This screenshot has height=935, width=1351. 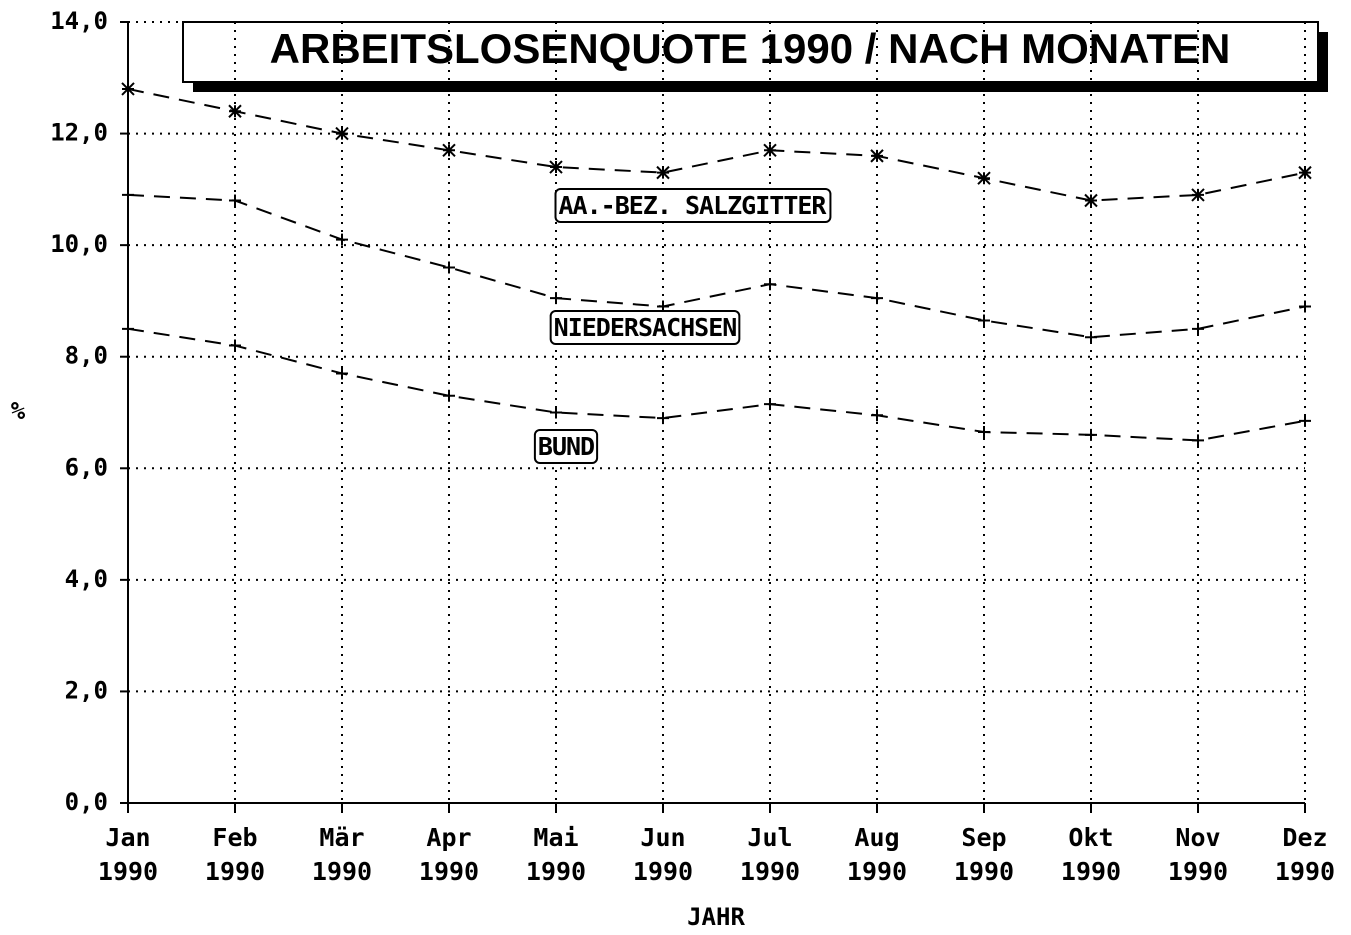 What do you see at coordinates (877, 854) in the screenshot?
I see `x-tick-label: Aug 1990` at bounding box center [877, 854].